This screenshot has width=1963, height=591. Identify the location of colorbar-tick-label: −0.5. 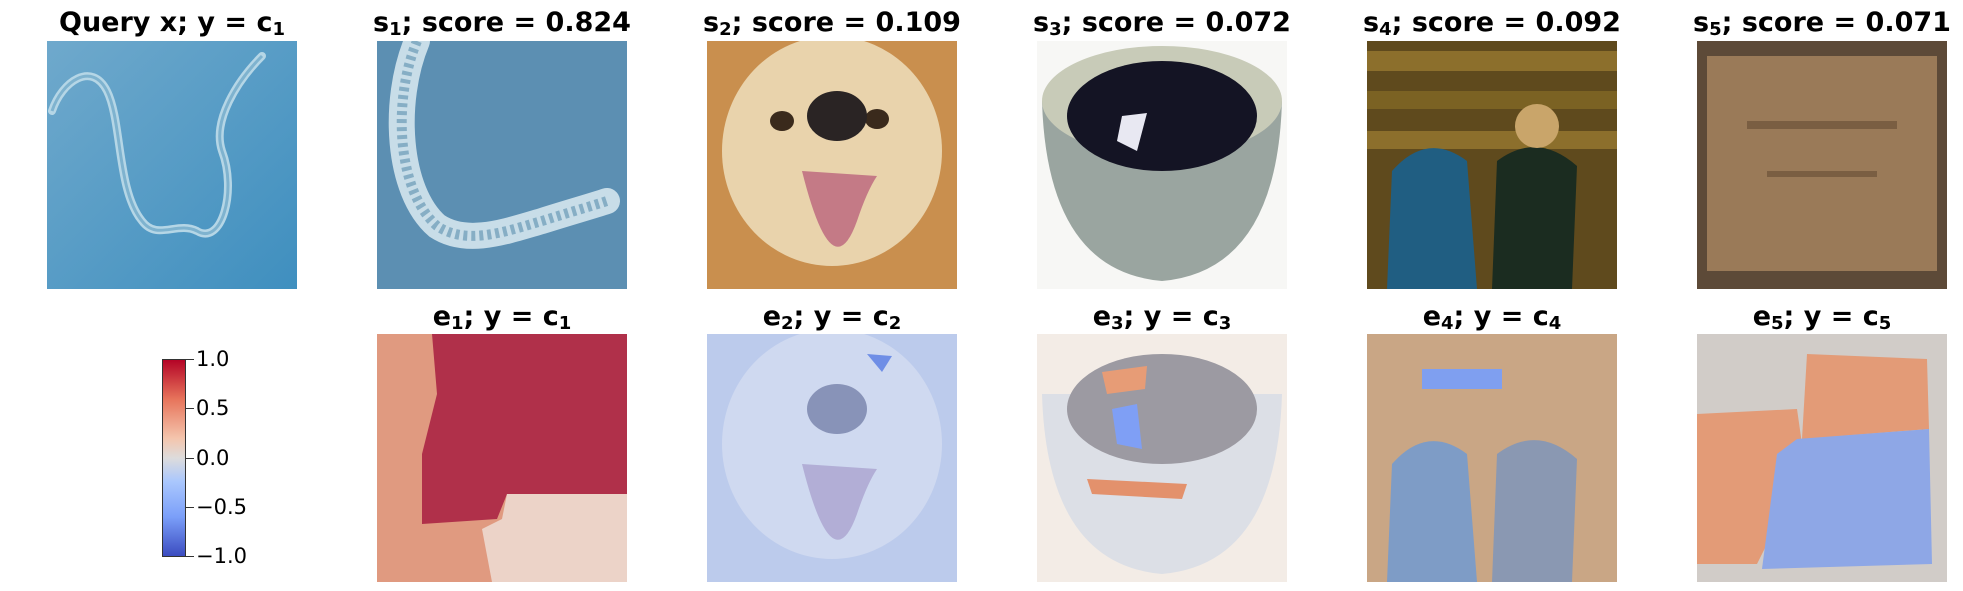
(221, 507).